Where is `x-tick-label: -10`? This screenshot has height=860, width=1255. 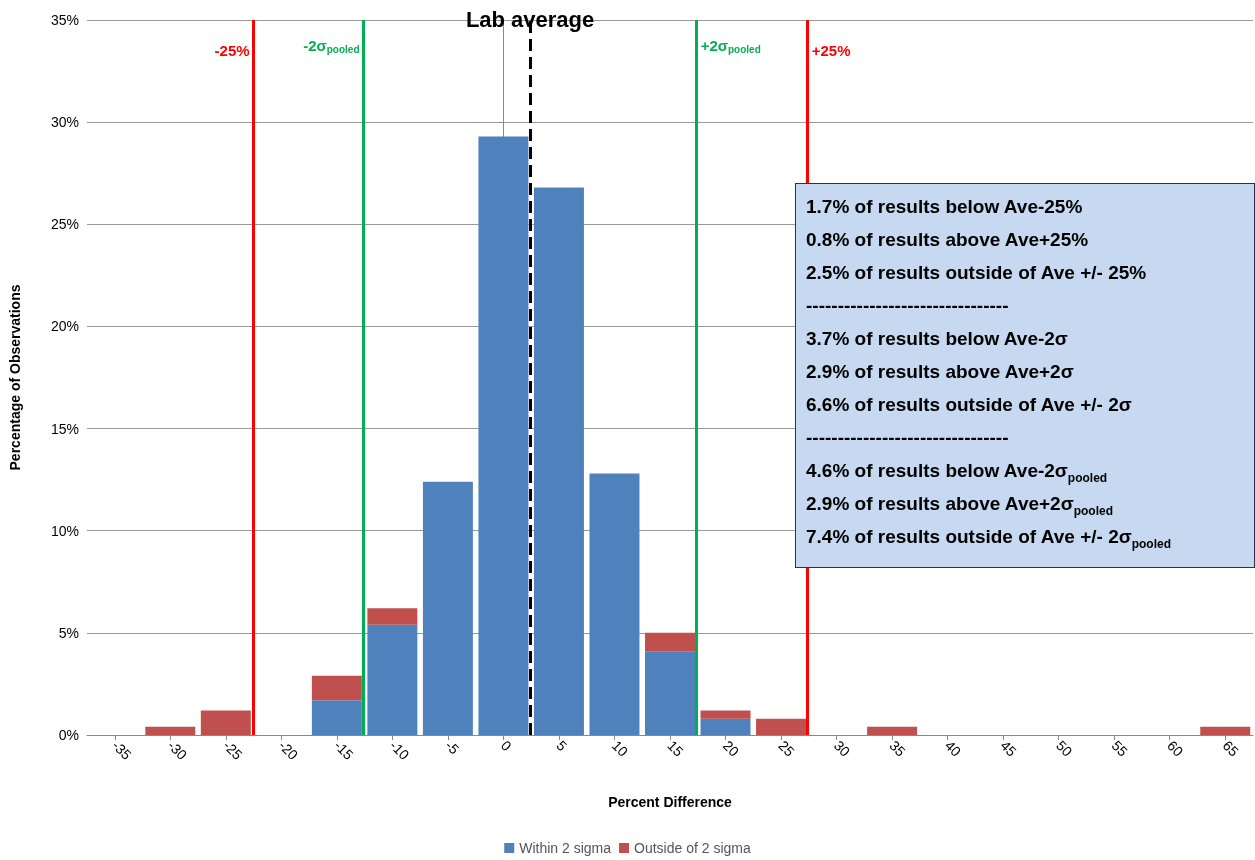
x-tick-label: -10 is located at coordinates (399, 750).